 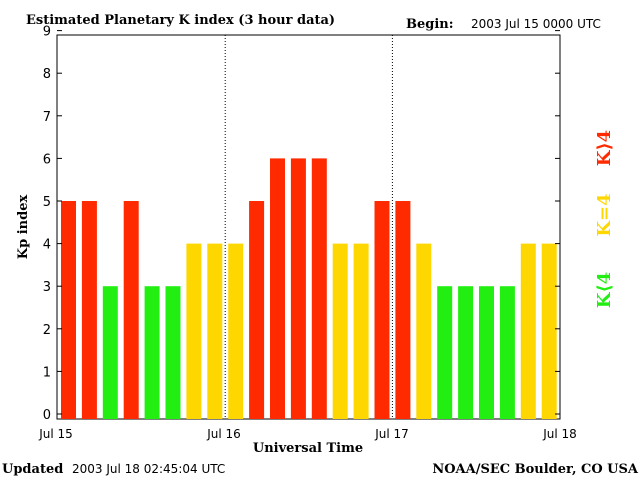 I want to click on source-credit: NOAA/SEC Boulder, CO USA, so click(x=535, y=469).